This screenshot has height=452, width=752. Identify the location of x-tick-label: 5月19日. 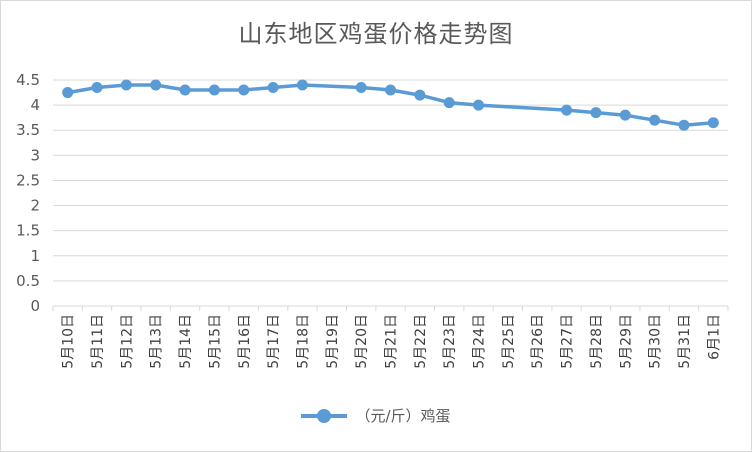
(333, 341).